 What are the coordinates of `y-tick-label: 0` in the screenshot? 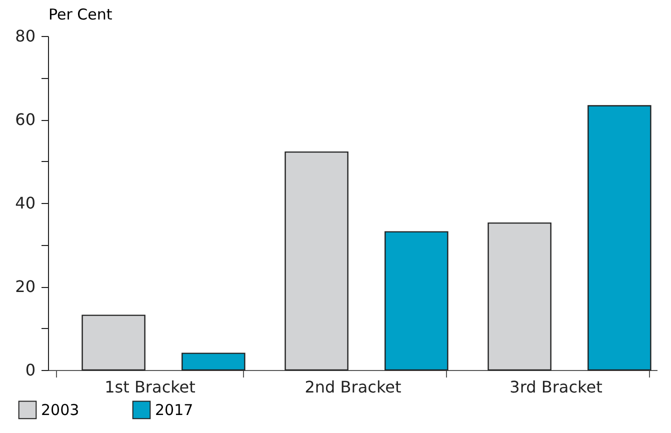 It's located at (30, 370).